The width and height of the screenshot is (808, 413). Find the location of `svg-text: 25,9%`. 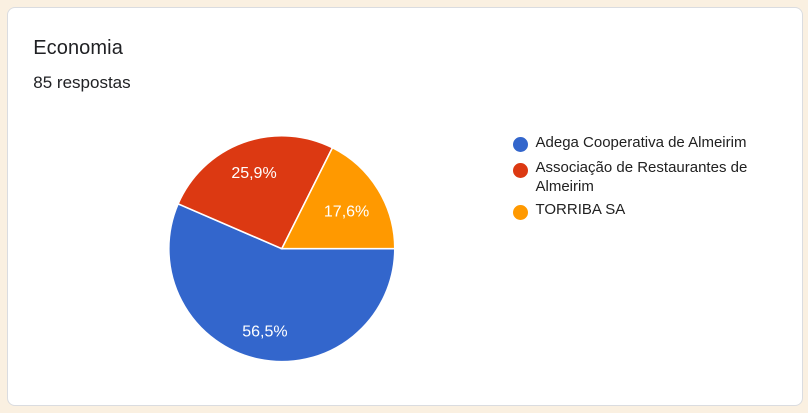

svg-text: 25,9% is located at coordinates (253, 173).